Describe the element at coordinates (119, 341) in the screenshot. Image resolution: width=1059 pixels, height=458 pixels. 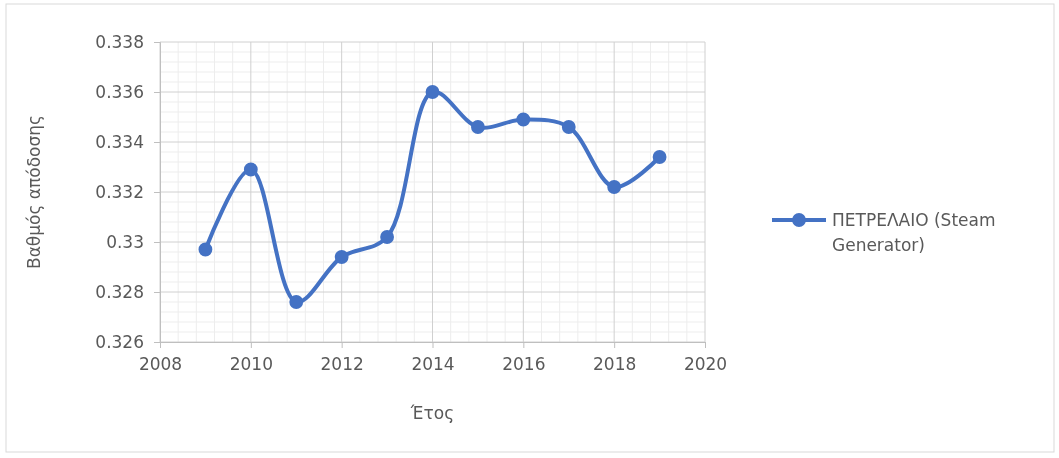
I see `y-tick-label: 0.326` at that location.